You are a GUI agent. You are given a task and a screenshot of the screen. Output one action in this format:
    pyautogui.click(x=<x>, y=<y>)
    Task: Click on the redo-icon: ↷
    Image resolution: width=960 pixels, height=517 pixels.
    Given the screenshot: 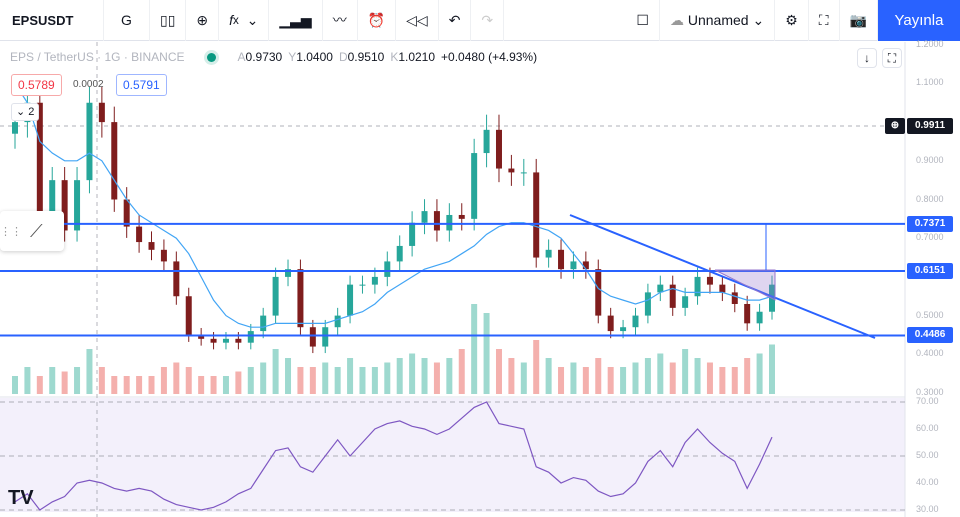 What is the action you would take?
    pyautogui.click(x=488, y=20)
    